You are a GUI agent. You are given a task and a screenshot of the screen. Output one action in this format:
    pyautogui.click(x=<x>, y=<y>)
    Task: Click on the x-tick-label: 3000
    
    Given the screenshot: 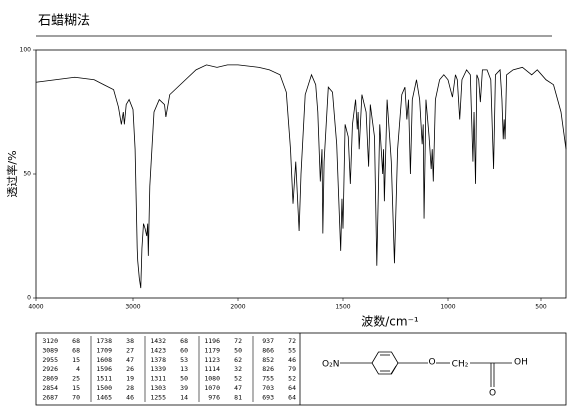 What is the action you would take?
    pyautogui.click(x=132, y=307)
    